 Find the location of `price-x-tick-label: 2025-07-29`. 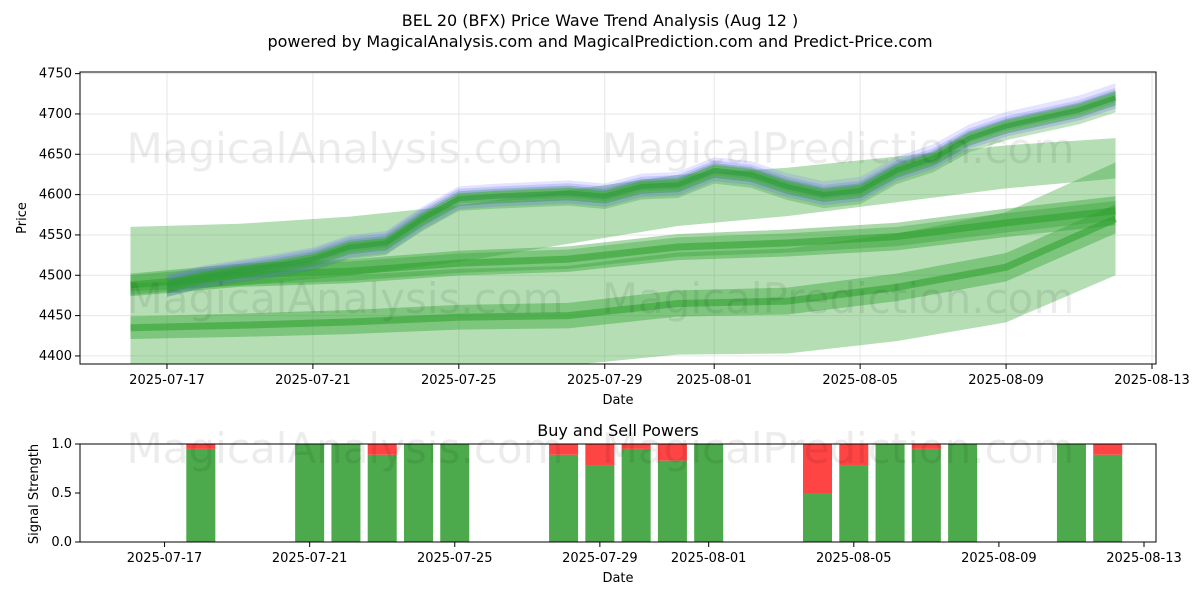

price-x-tick-label: 2025-07-29 is located at coordinates (605, 380).